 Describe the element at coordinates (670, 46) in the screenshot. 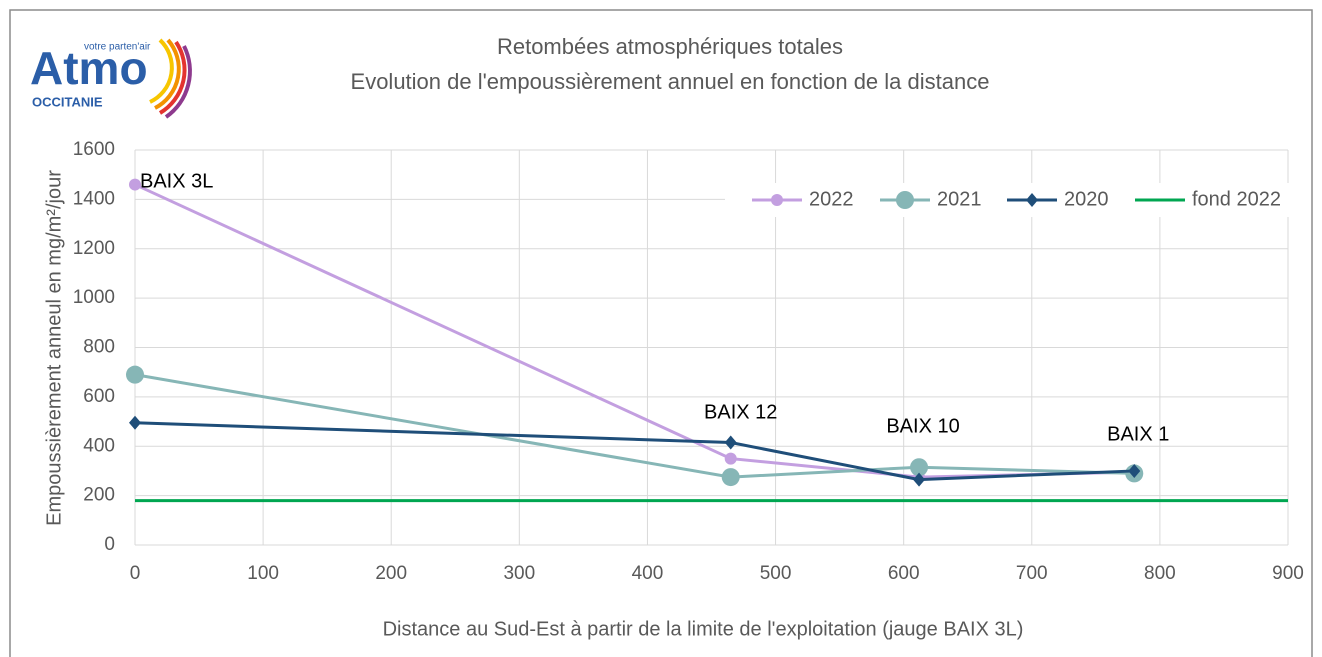

I see `chart-title: Retombées atmosphériques totales` at that location.